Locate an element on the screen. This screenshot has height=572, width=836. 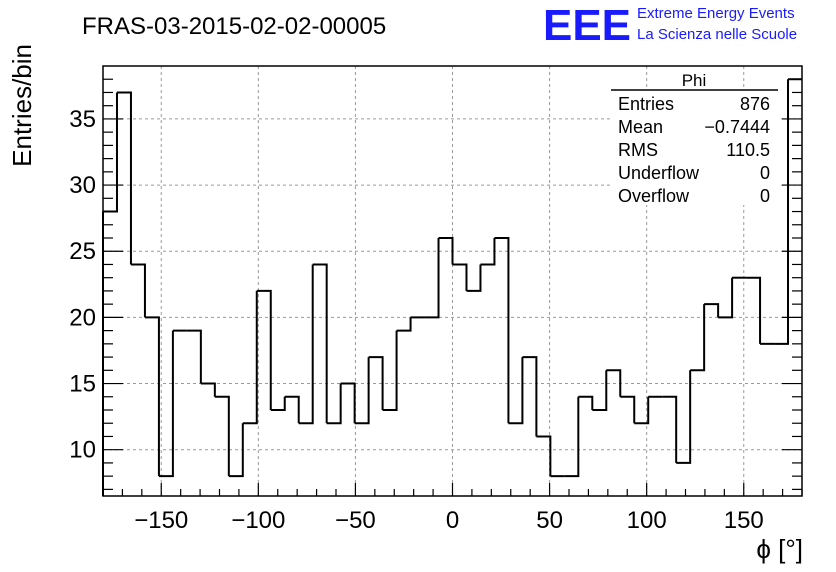
y-tick-label: 30 is located at coordinates (82, 185).